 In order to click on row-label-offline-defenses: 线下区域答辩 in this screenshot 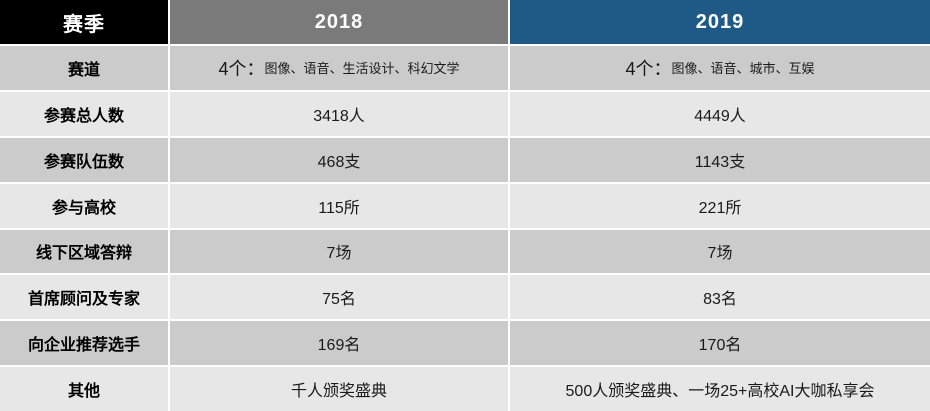, I will do `click(84, 251)`.